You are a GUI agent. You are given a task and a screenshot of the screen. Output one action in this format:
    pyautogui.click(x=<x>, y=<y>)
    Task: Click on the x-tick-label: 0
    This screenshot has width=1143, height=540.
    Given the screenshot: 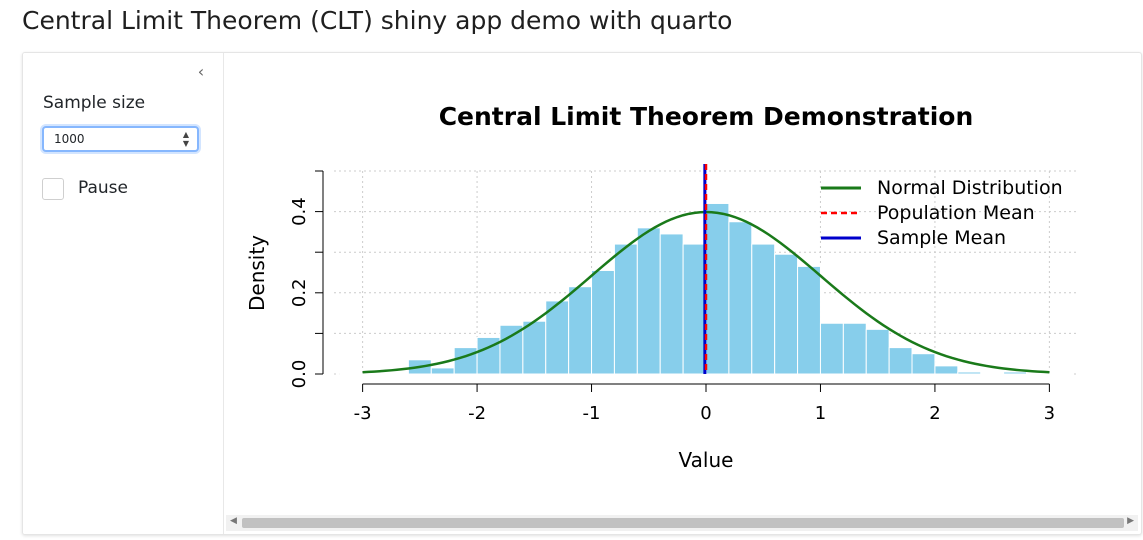 What is the action you would take?
    pyautogui.click(x=705, y=413)
    